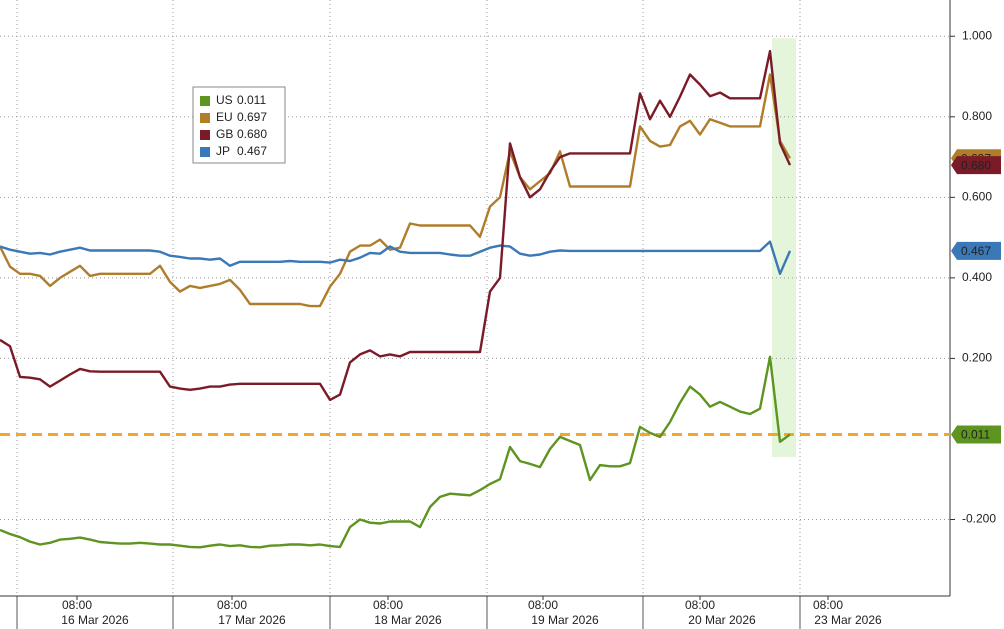 This screenshot has height=629, width=1004. What do you see at coordinates (252, 151) in the screenshot?
I see `legend-value: 0.467` at bounding box center [252, 151].